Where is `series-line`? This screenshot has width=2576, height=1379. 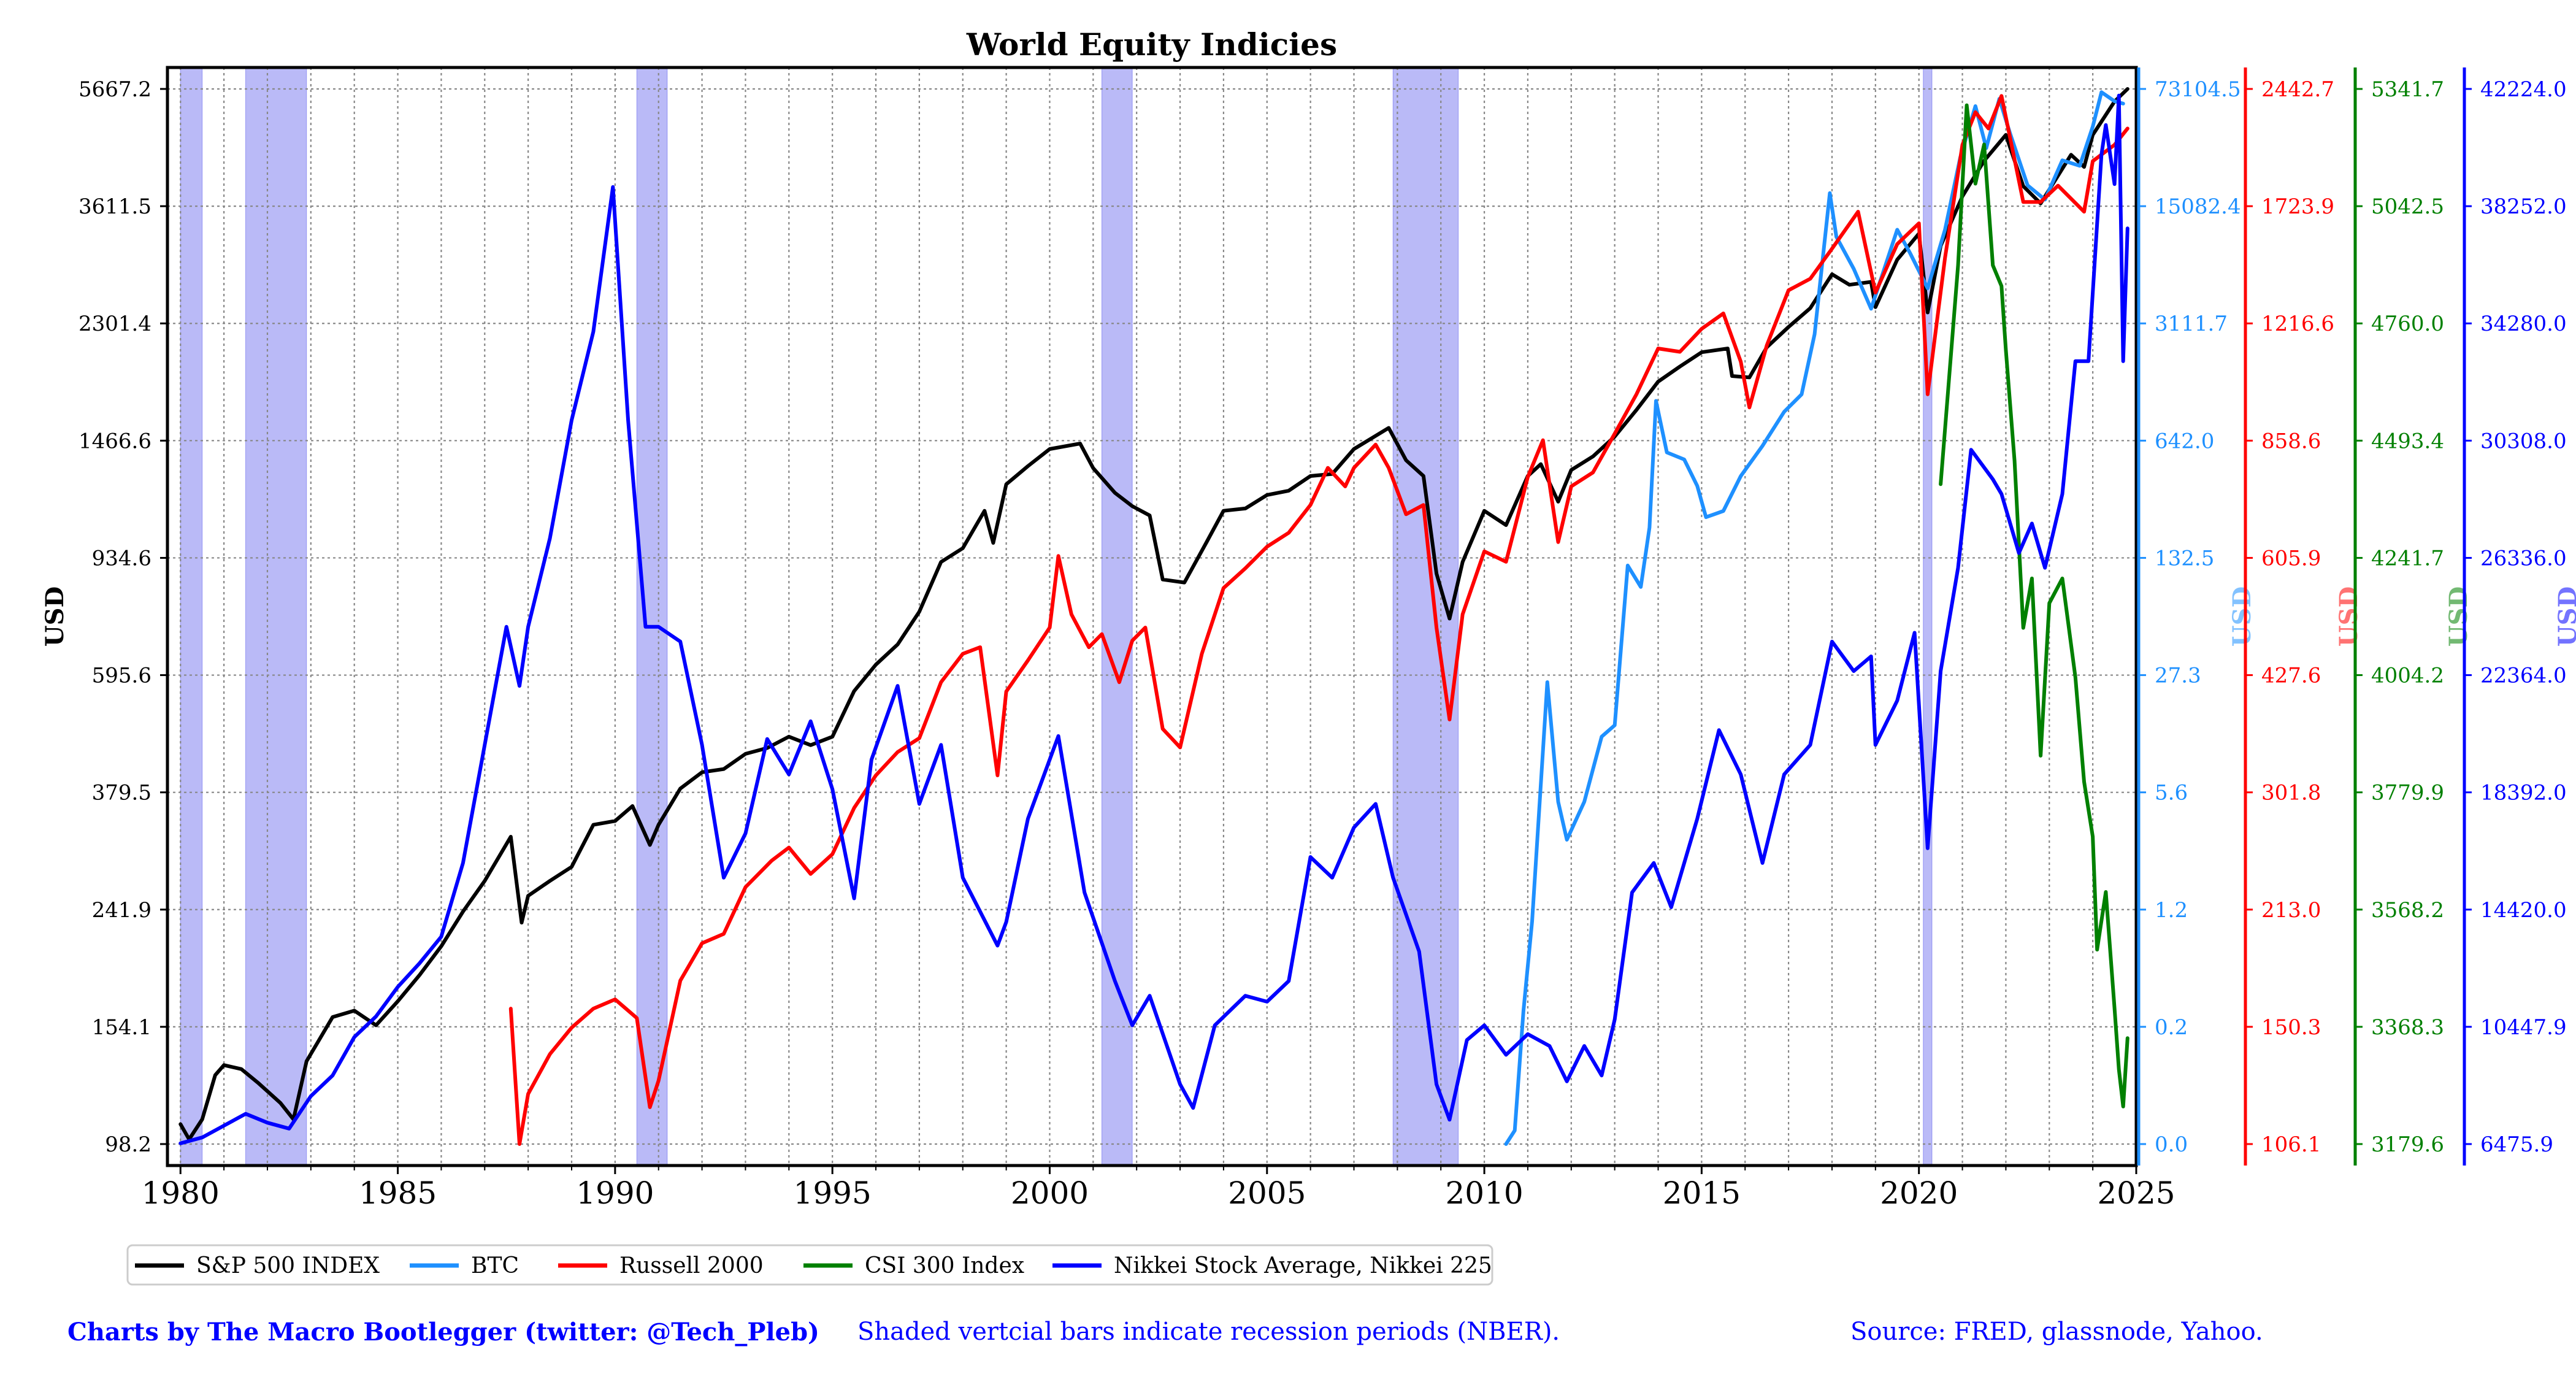
series-line is located at coordinates (2034, 605).